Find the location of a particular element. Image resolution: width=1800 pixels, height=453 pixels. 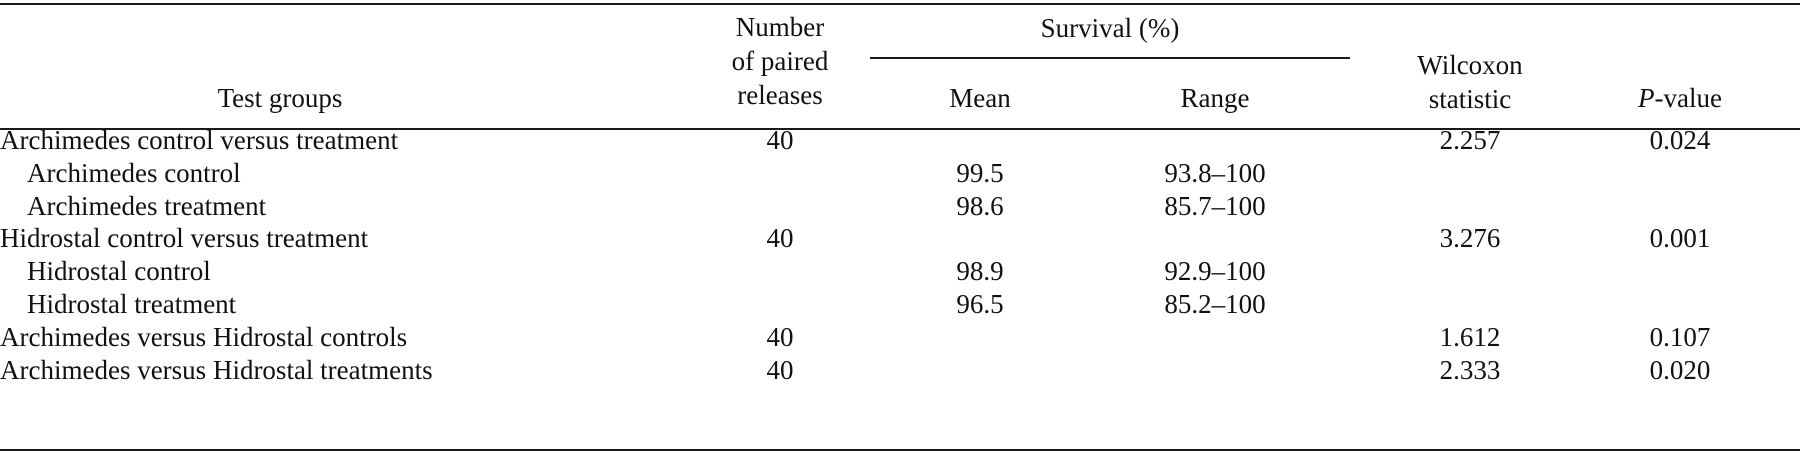

cell-wilcoxon: 2.257 is located at coordinates (1470, 140).